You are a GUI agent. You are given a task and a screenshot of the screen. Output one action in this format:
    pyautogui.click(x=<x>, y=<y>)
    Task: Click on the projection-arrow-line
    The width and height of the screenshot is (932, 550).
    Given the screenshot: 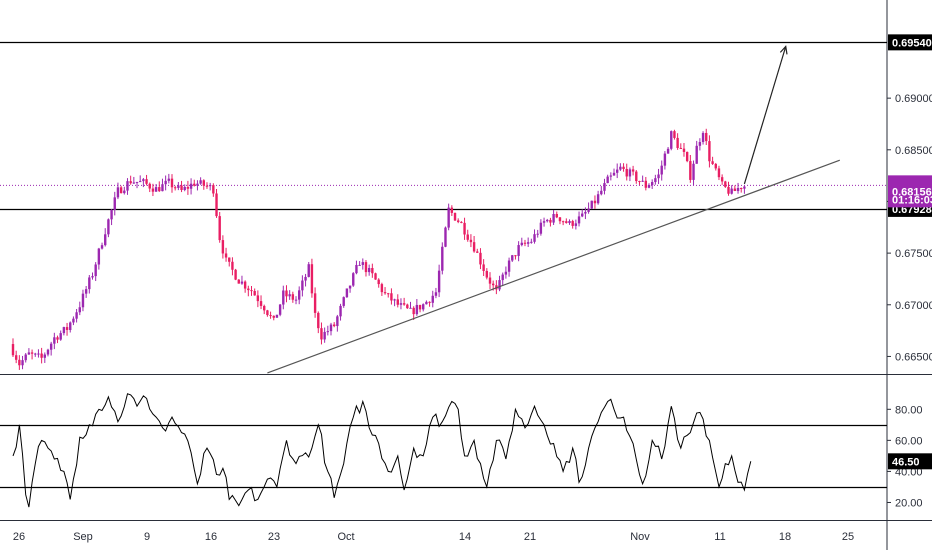 What is the action you would take?
    pyautogui.click(x=765, y=115)
    